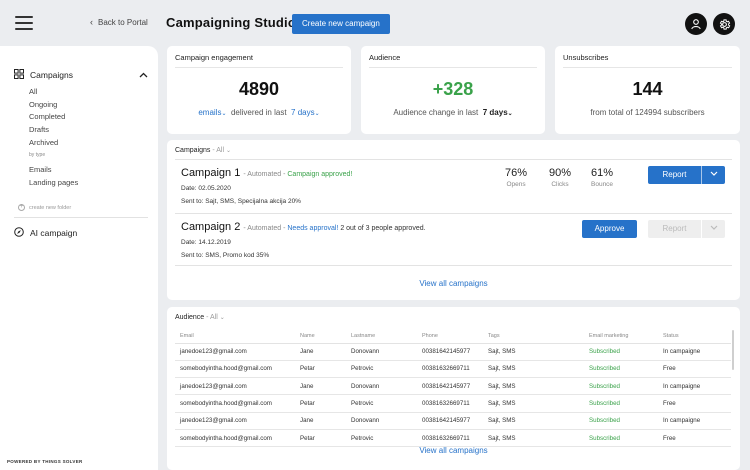 The image size is (750, 470). What do you see at coordinates (235, 336) in the screenshot?
I see `column-header-email: Email` at bounding box center [235, 336].